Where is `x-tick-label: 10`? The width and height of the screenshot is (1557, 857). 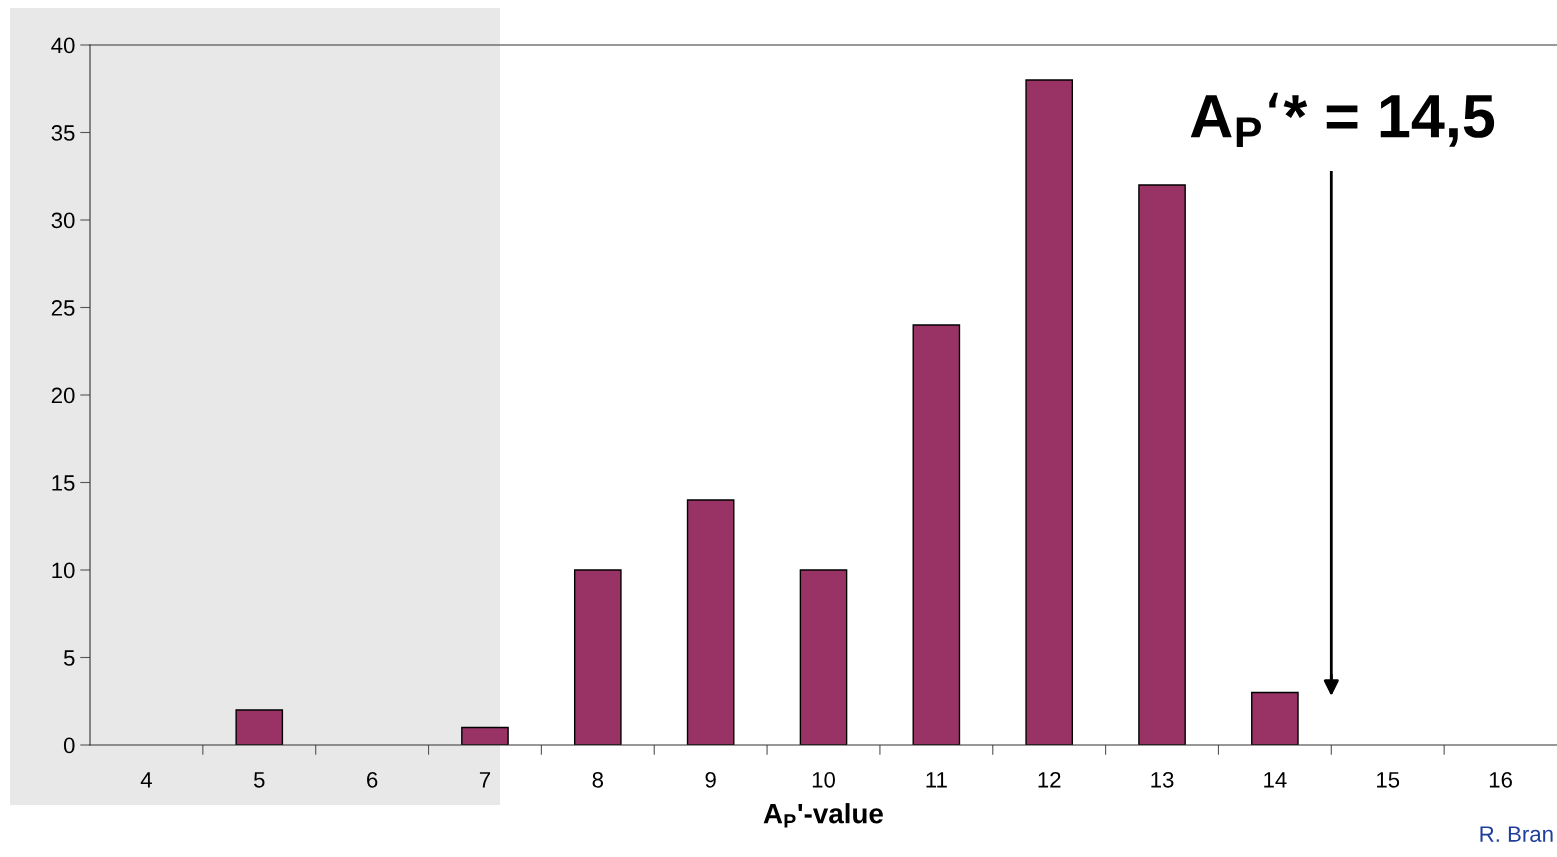 x-tick-label: 10 is located at coordinates (823, 779).